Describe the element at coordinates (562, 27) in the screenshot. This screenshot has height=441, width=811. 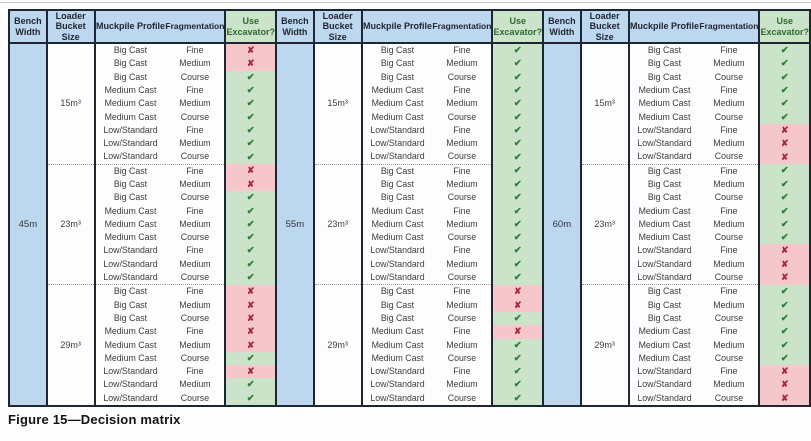
I see `header-bench-width: Bench Width` at that location.